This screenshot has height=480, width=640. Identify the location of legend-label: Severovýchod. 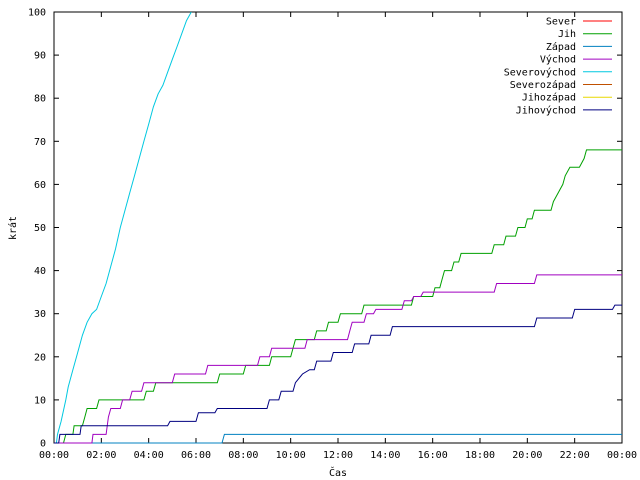
(540, 72).